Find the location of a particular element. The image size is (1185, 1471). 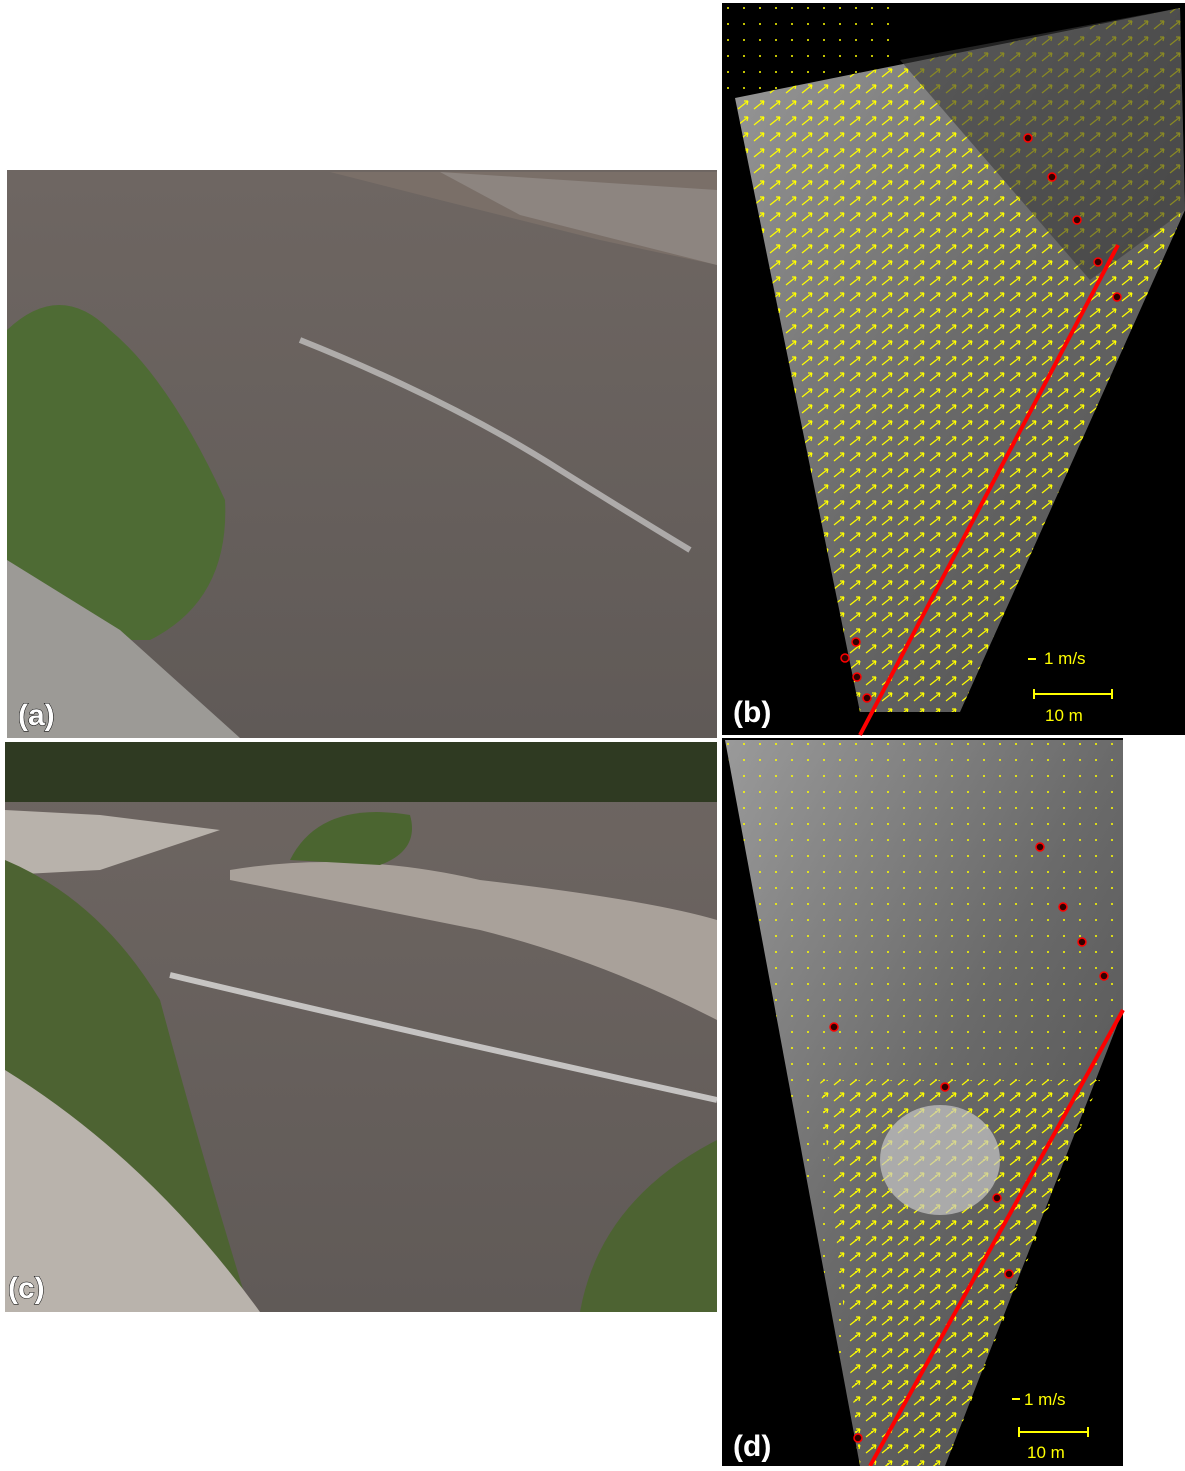

panel-label: (d) is located at coordinates (752, 1446).